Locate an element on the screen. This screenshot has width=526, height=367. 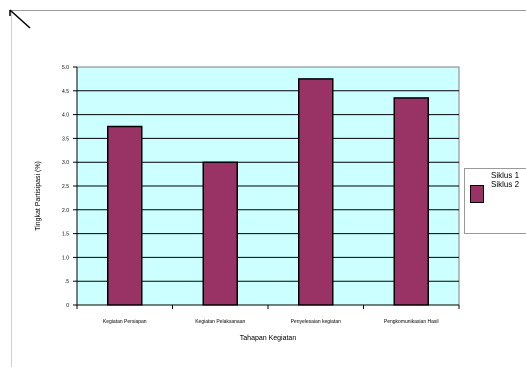
x-tick-label: Kegiatan Pelaksanaan is located at coordinates (220, 322).